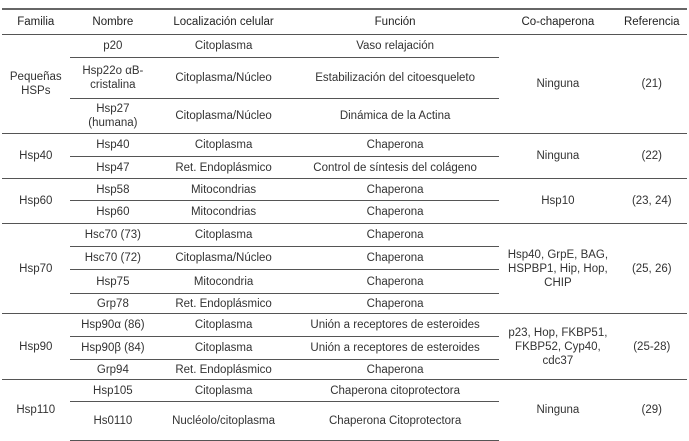 This screenshot has height=441, width=689. I want to click on familia-cell: Hsp90, so click(36, 346).